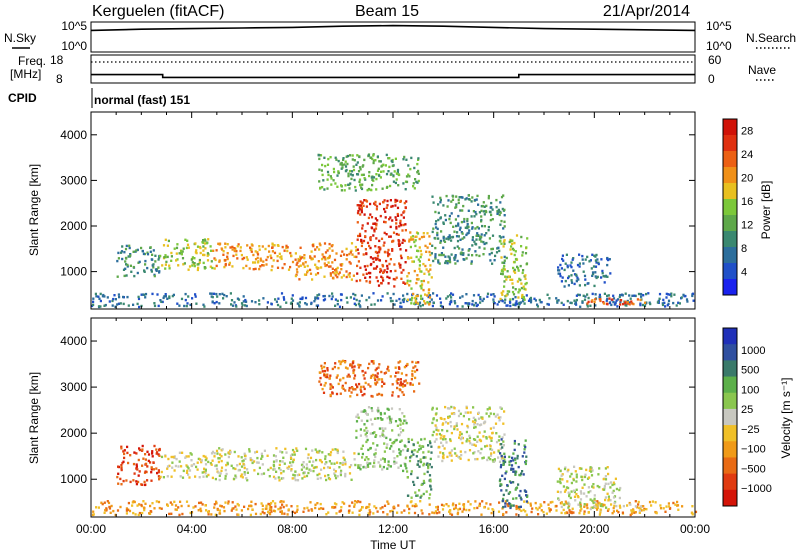  Describe the element at coordinates (32, 61) in the screenshot. I see `freq-label: Freq.` at that location.